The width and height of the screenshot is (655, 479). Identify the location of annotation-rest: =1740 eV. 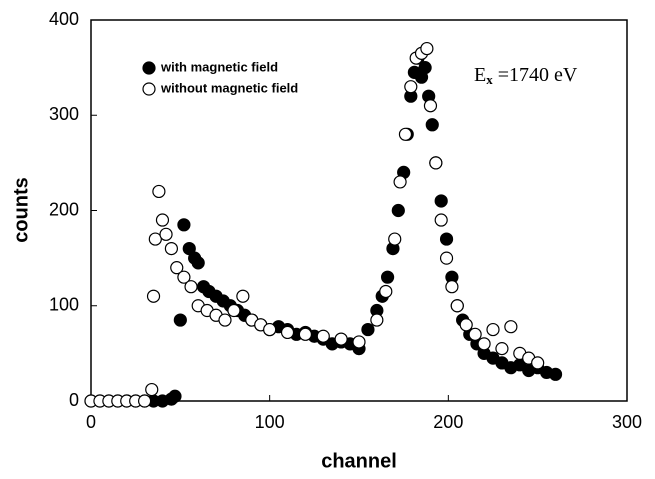
(535, 75).